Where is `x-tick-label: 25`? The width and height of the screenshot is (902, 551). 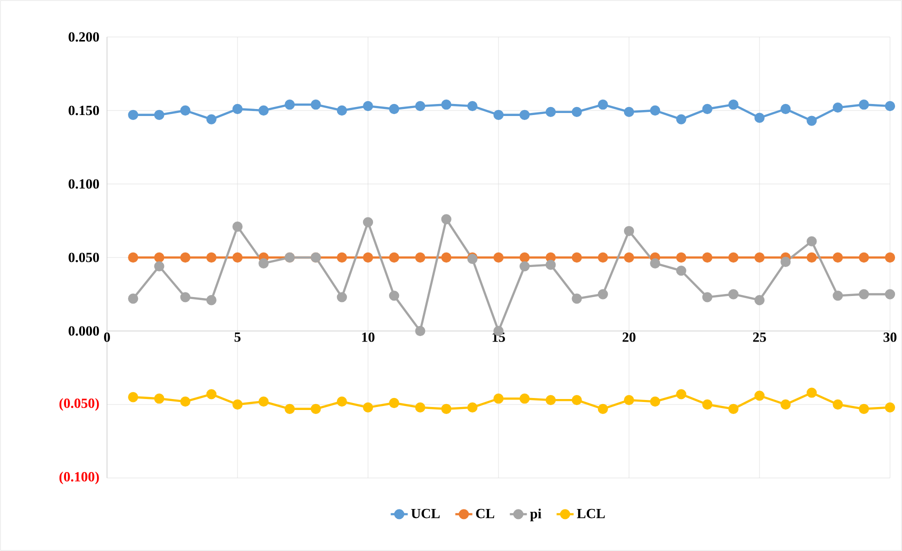
x-tick-label: 25 is located at coordinates (759, 337).